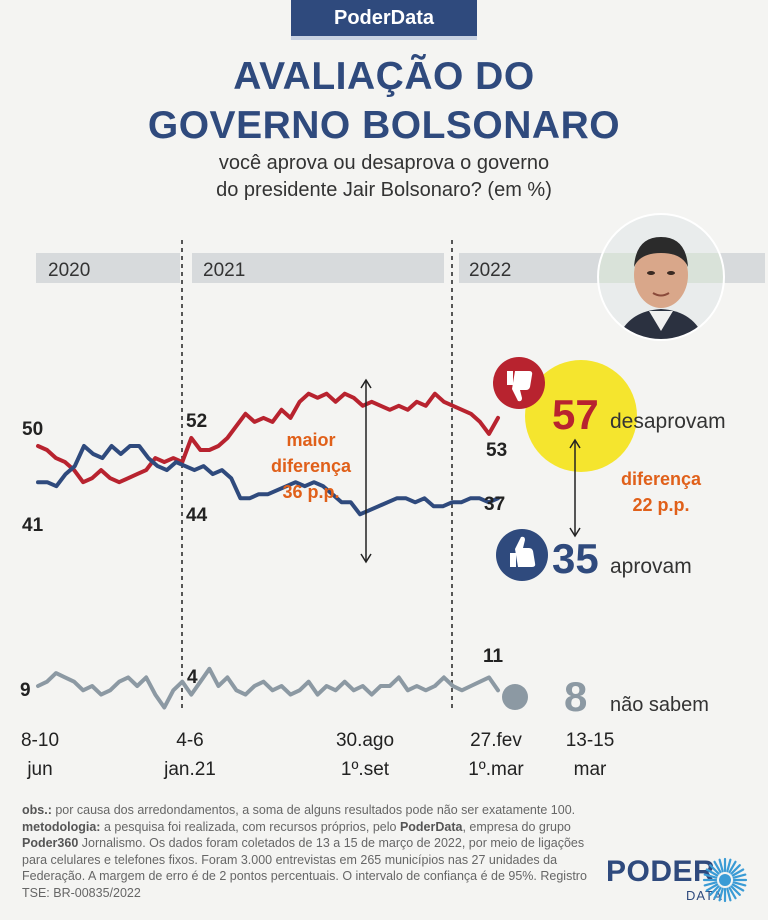  Describe the element at coordinates (384, 190) in the screenshot. I see `subtitle-line-2: do presidente Jair Bolsonaro? (em %)` at that location.